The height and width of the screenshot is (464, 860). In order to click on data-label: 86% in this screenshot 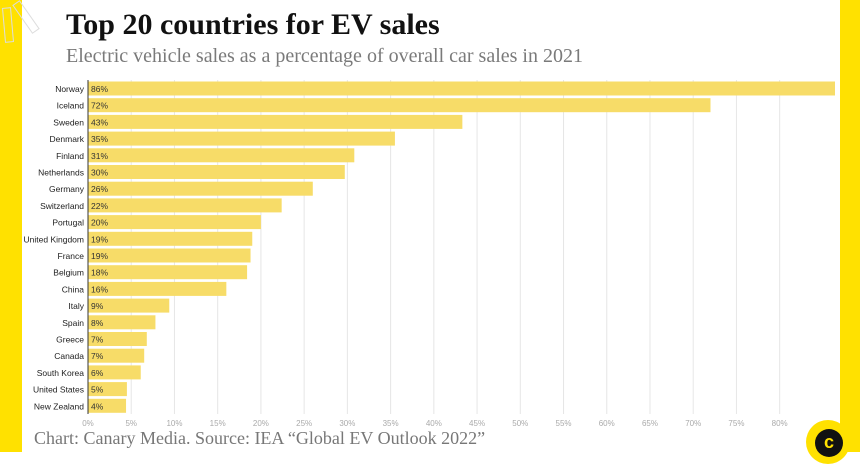, I will do `click(99, 89)`.